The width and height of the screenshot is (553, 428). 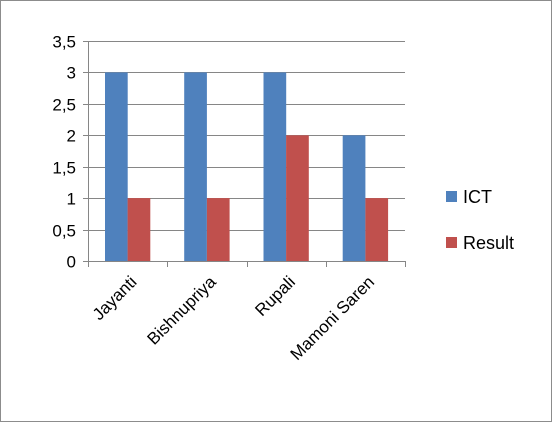 What do you see at coordinates (64, 105) in the screenshot?
I see `y-tick-label: 2,5` at bounding box center [64, 105].